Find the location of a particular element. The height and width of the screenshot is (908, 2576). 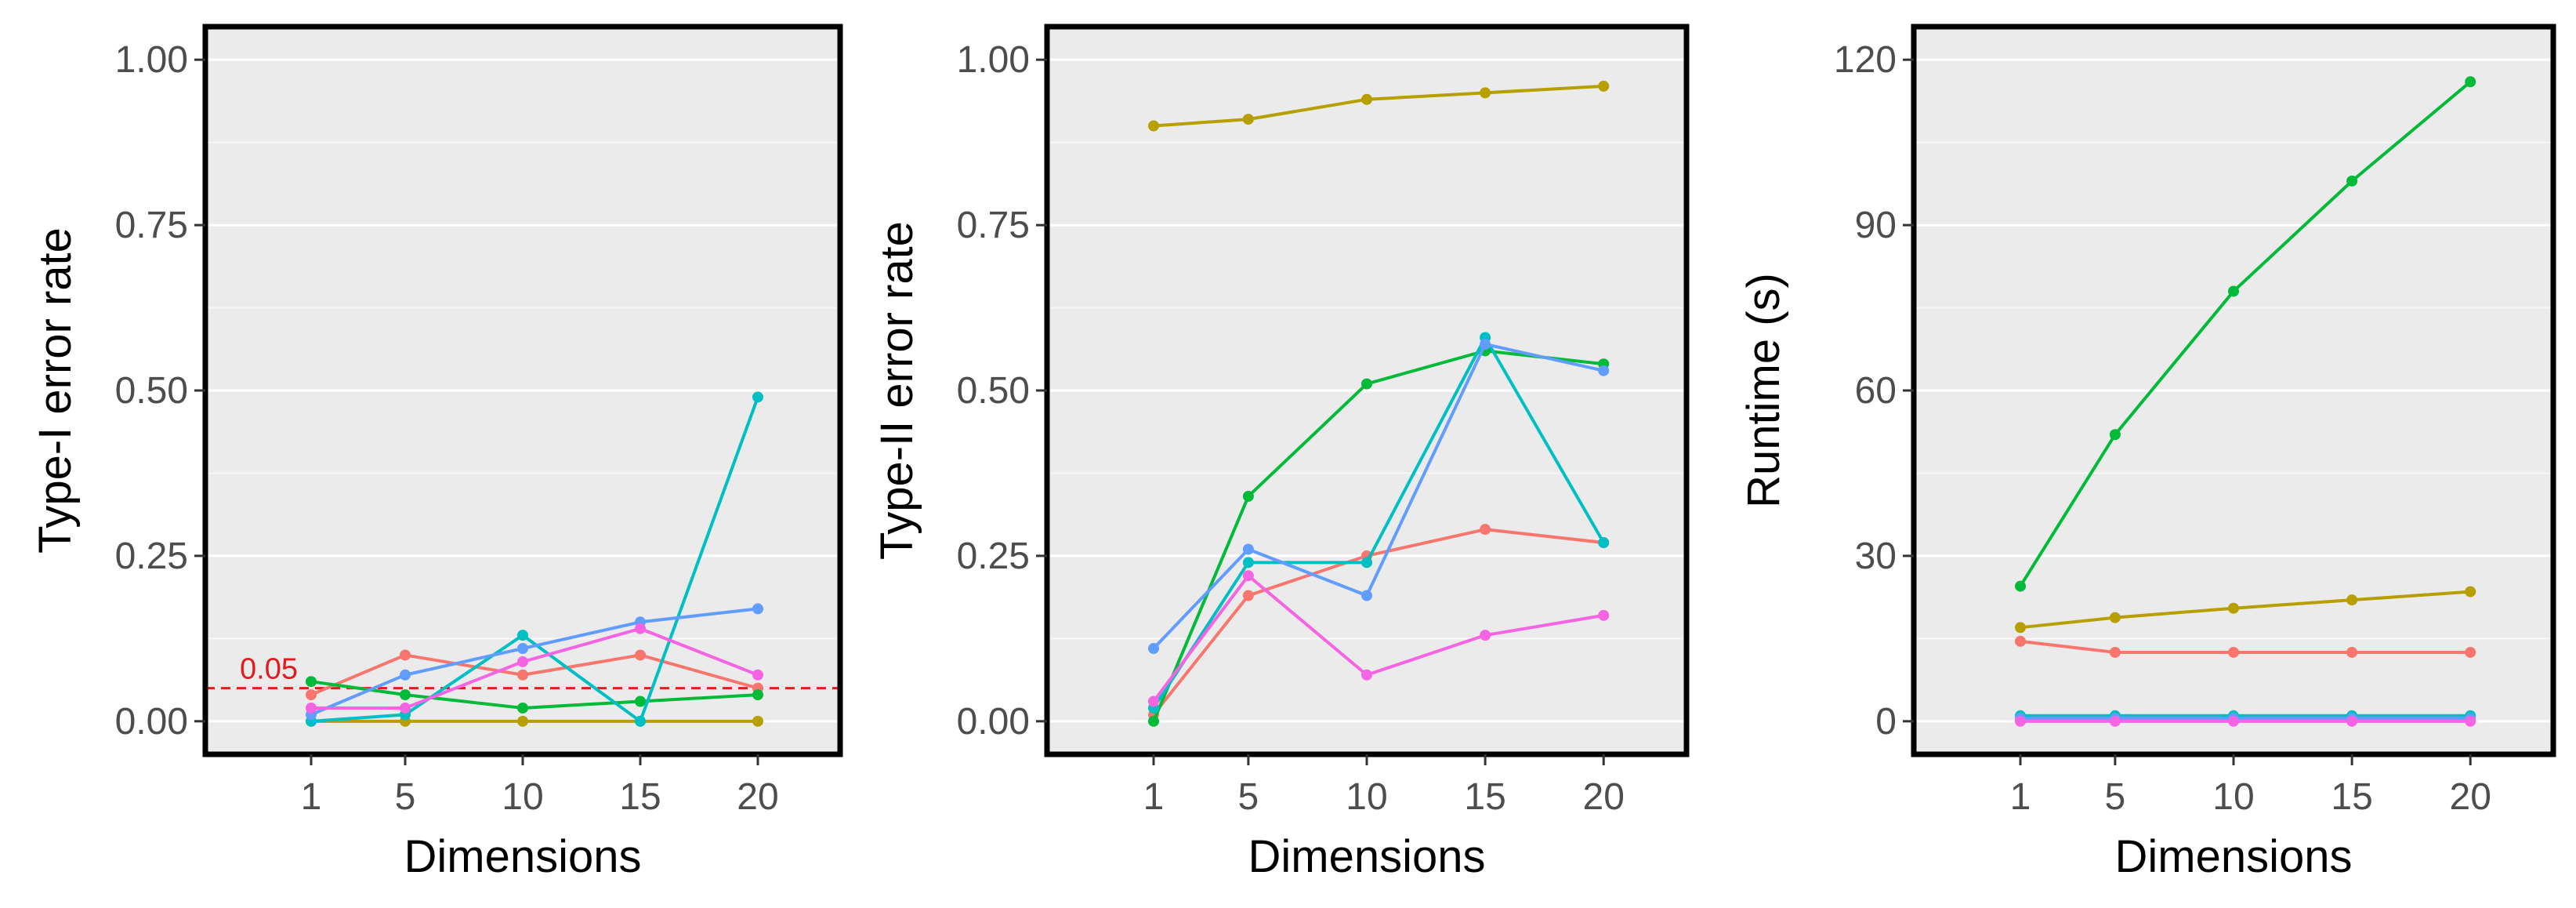

y-tick-label: 0 is located at coordinates (1886, 722).